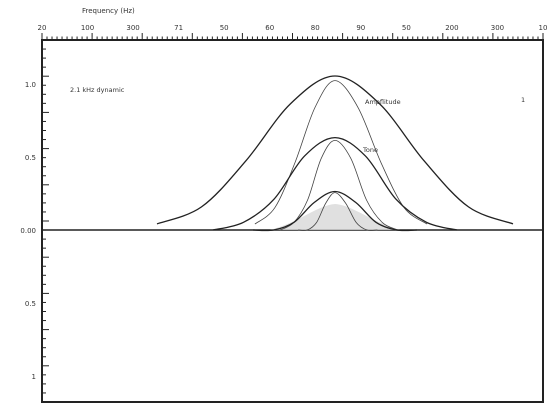 The width and height of the screenshot is (550, 407). What do you see at coordinates (370, 150) in the screenshot?
I see `annotation-tone: Tone` at bounding box center [370, 150].